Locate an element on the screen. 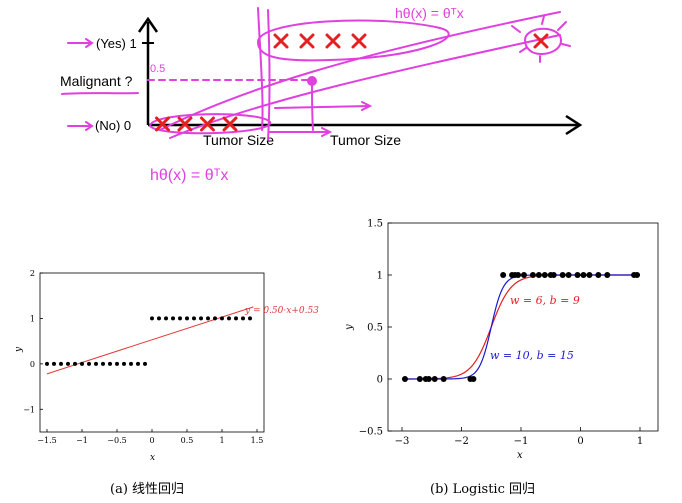  linear-ylabel: y is located at coordinates (19, 349).